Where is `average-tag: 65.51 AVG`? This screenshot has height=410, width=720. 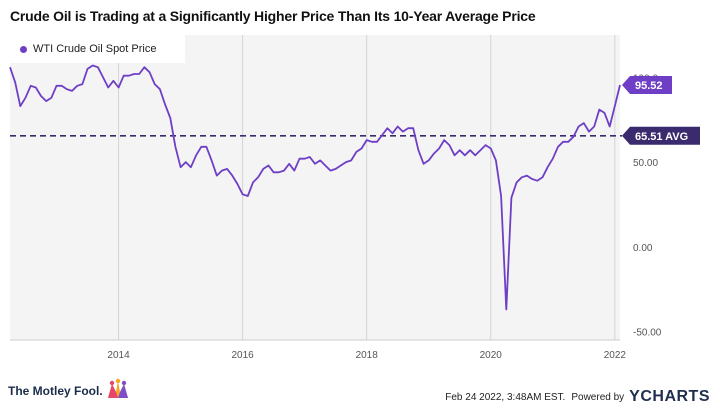 average-tag: 65.51 AVG is located at coordinates (661, 135).